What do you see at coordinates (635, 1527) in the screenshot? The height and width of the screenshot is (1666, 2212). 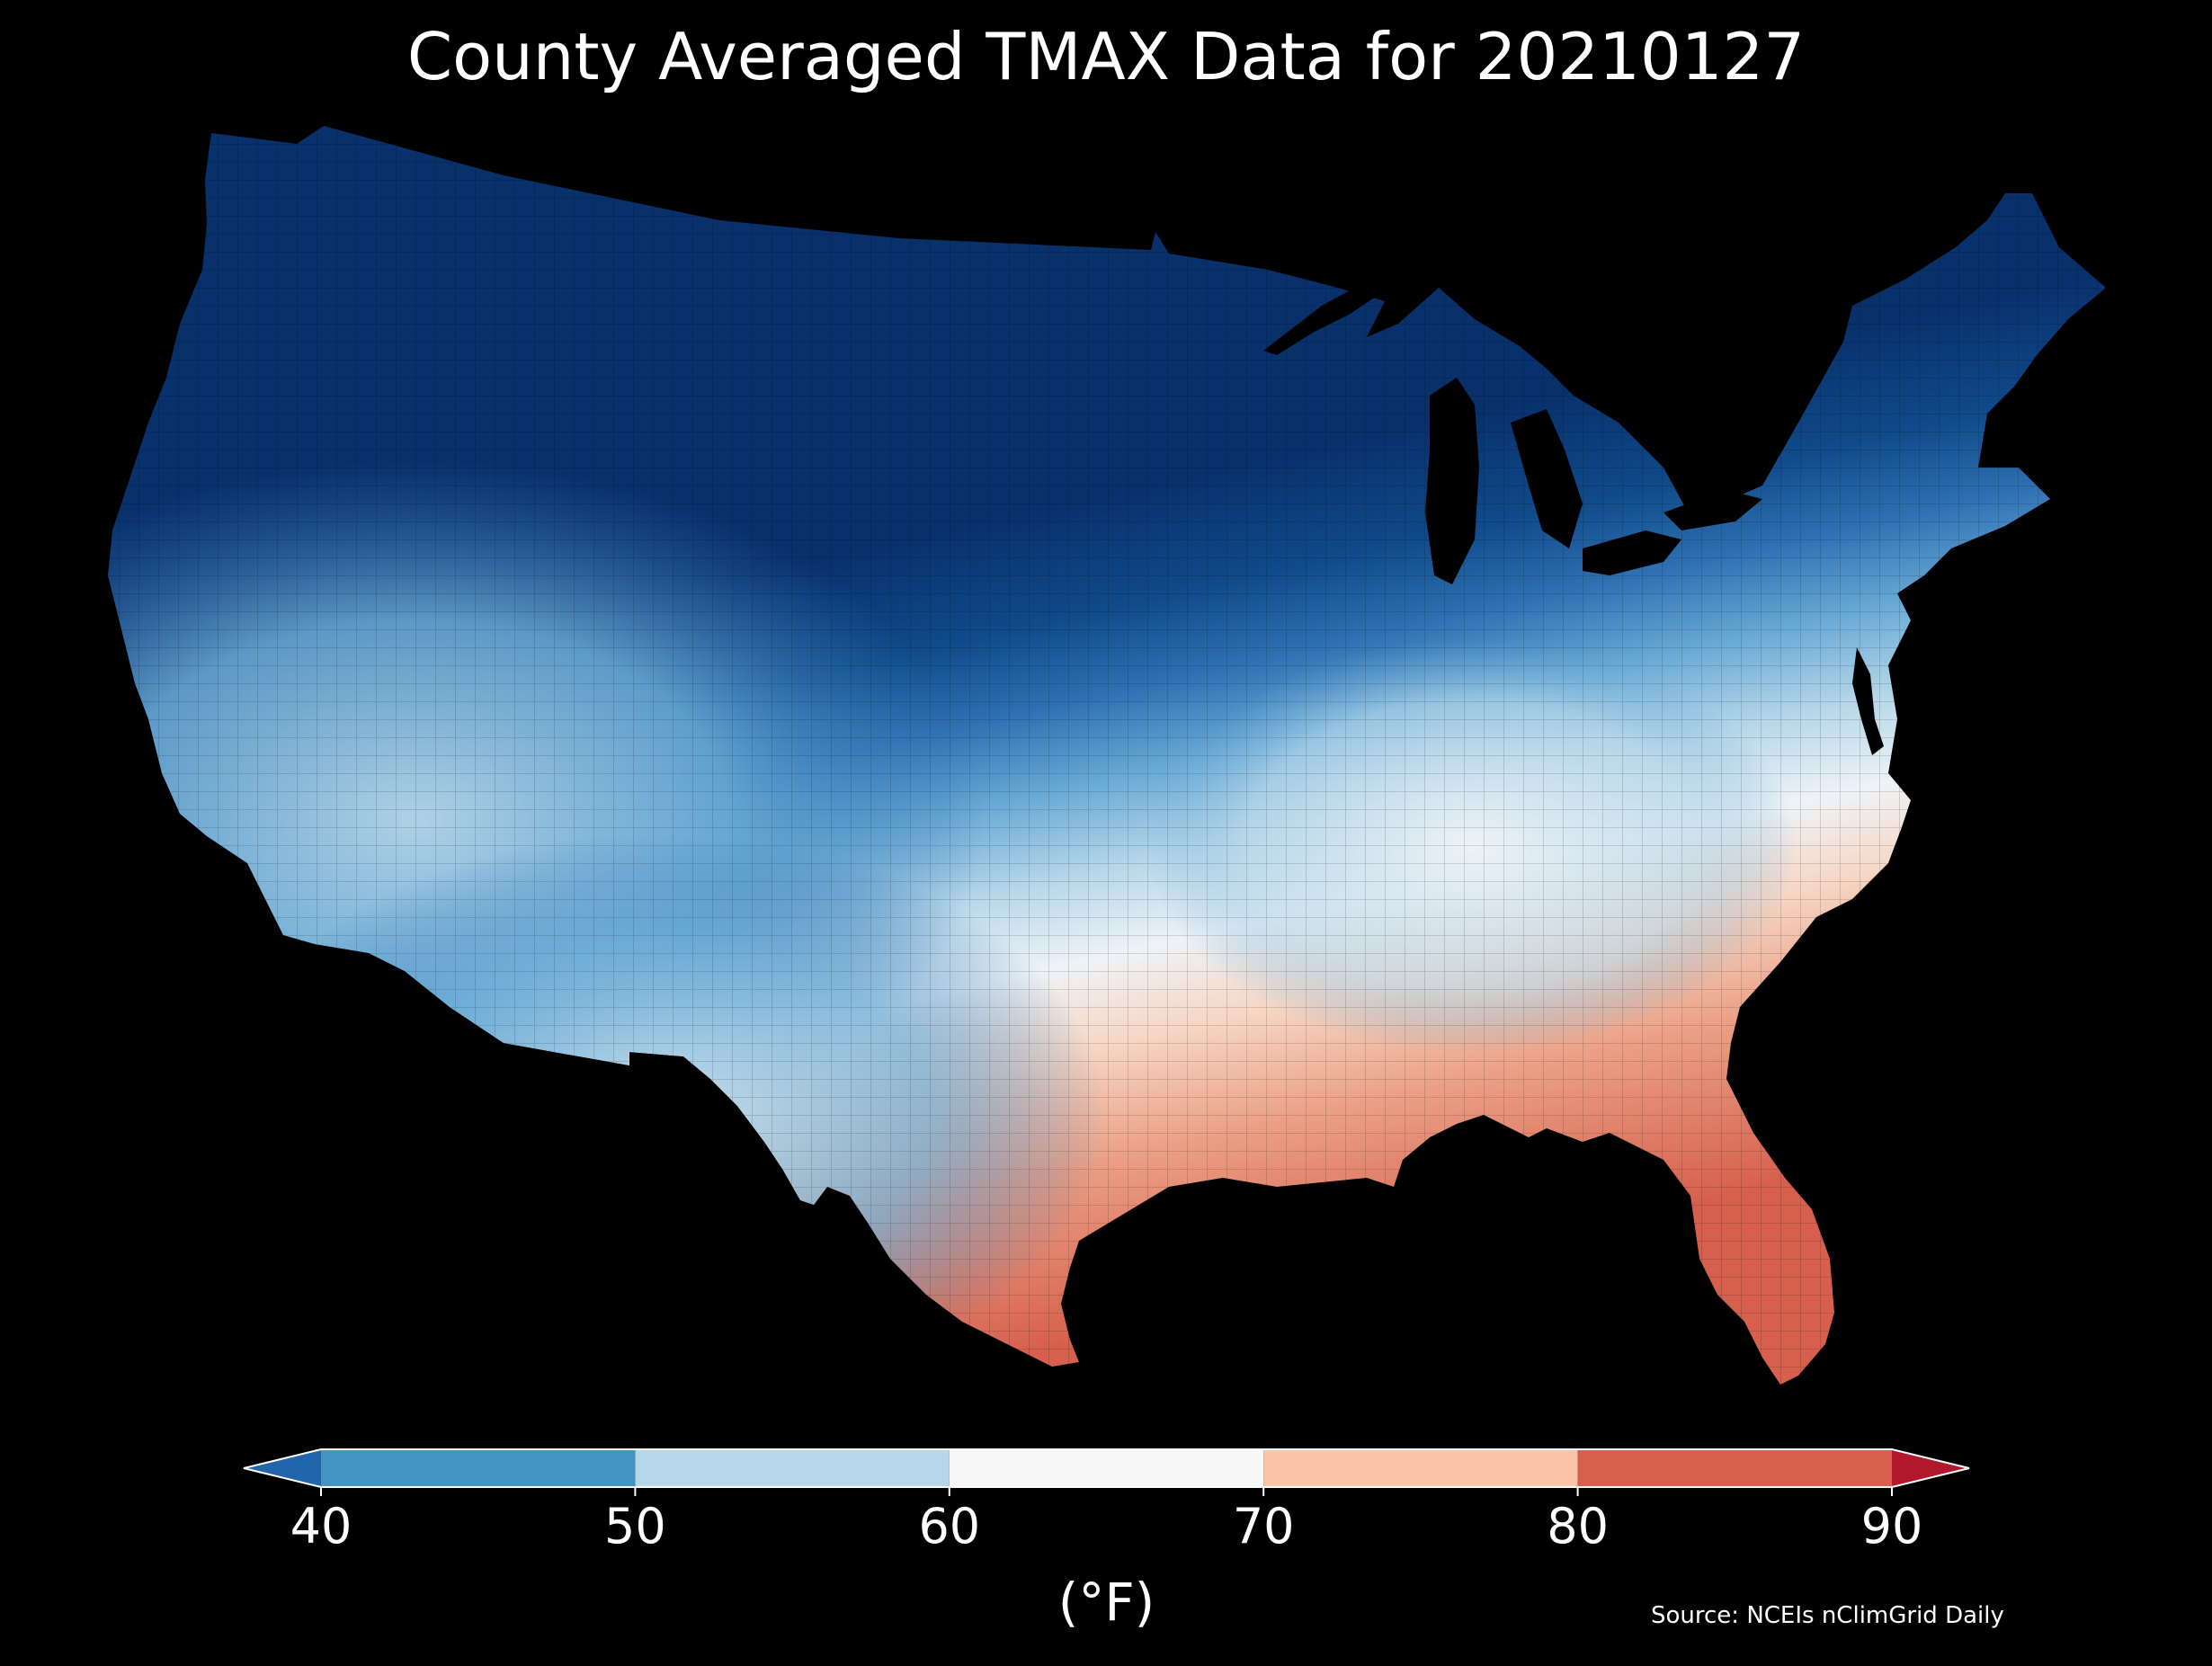 I see `colorbar-tick-label-1: 50` at bounding box center [635, 1527].